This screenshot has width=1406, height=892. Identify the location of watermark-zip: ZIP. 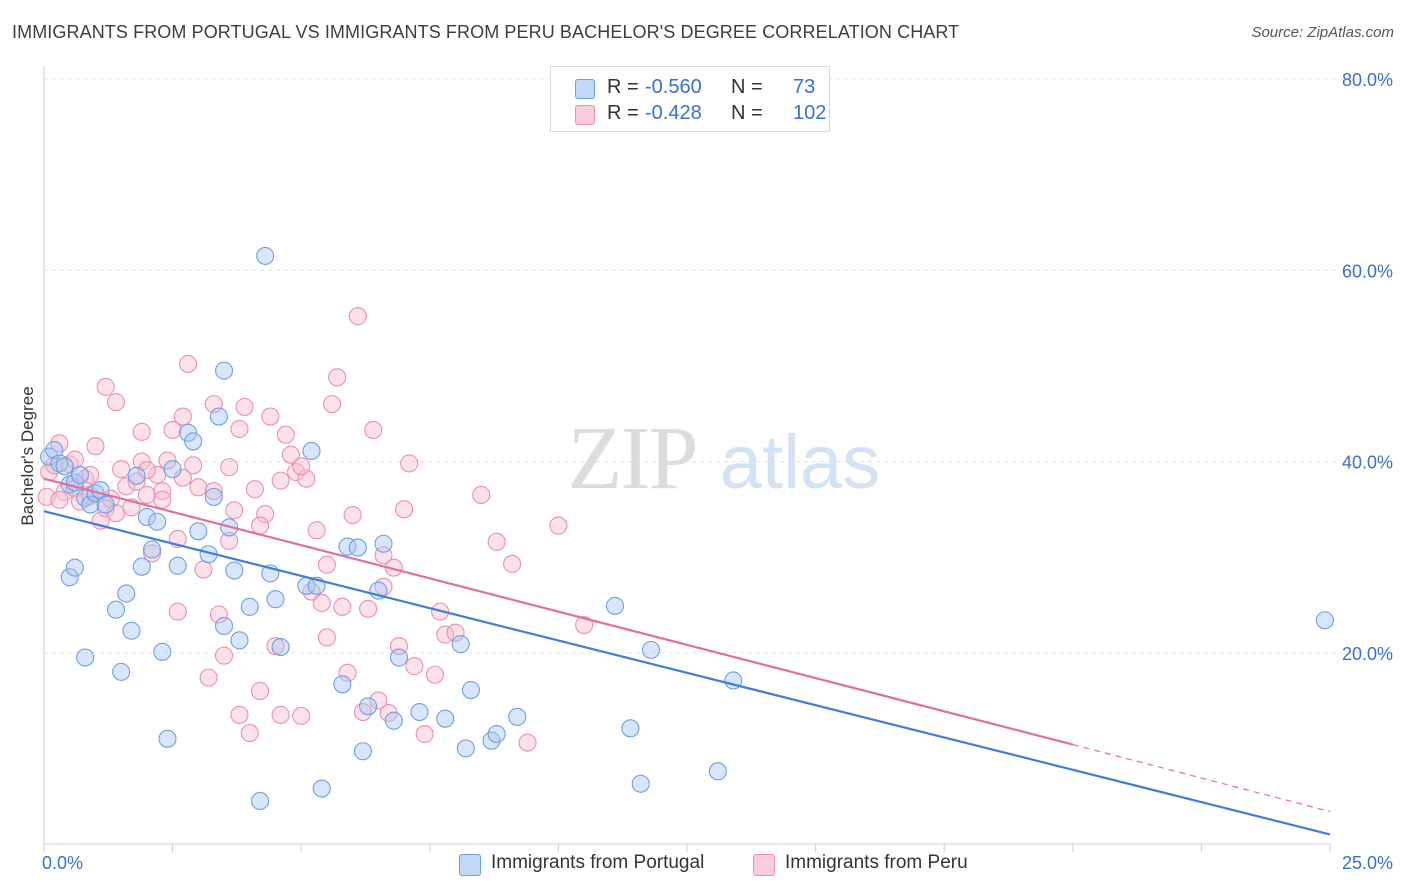
(632, 458).